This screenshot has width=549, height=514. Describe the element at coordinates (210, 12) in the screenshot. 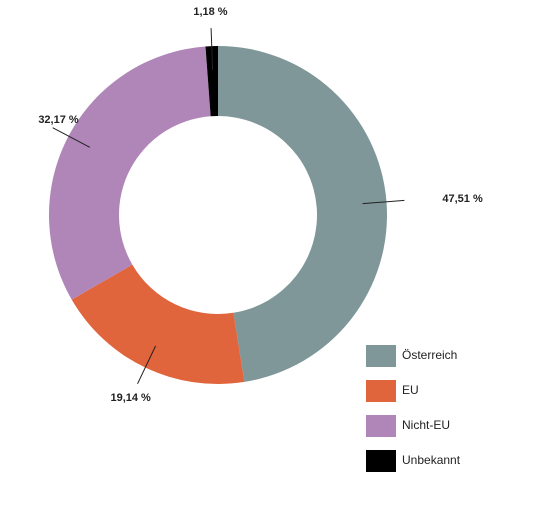

I see `data-label: 1,18 %` at that location.